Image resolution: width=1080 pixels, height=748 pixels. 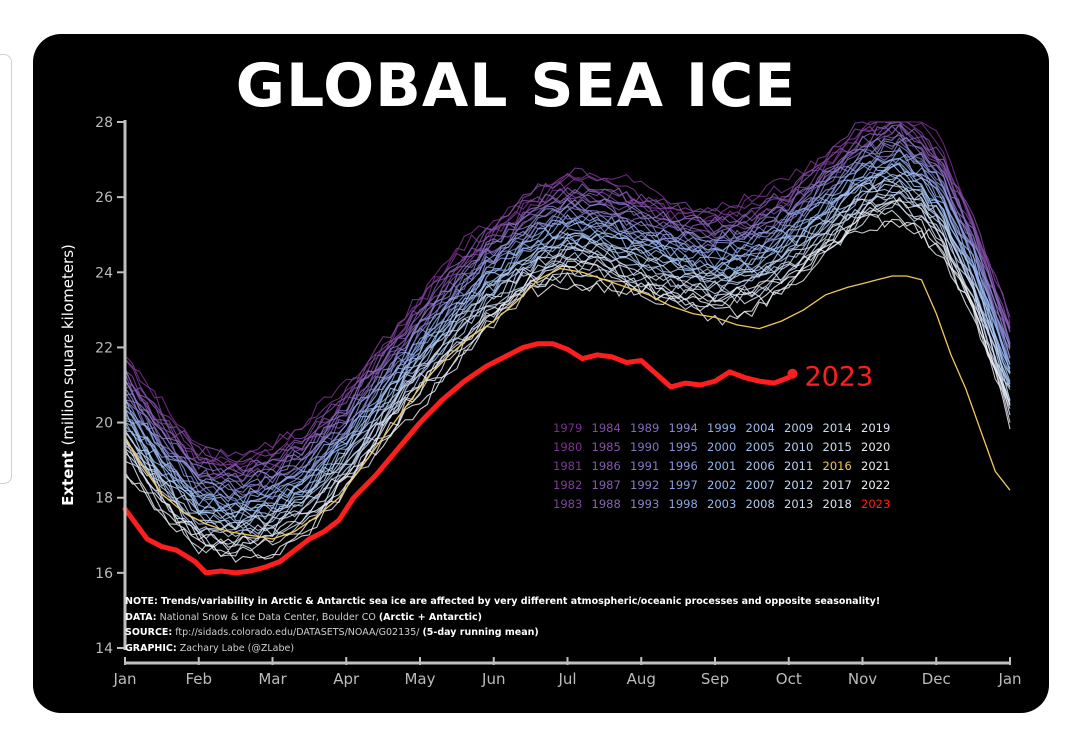 What do you see at coordinates (683, 428) in the screenshot?
I see `legend-year-1994: 1994` at bounding box center [683, 428].